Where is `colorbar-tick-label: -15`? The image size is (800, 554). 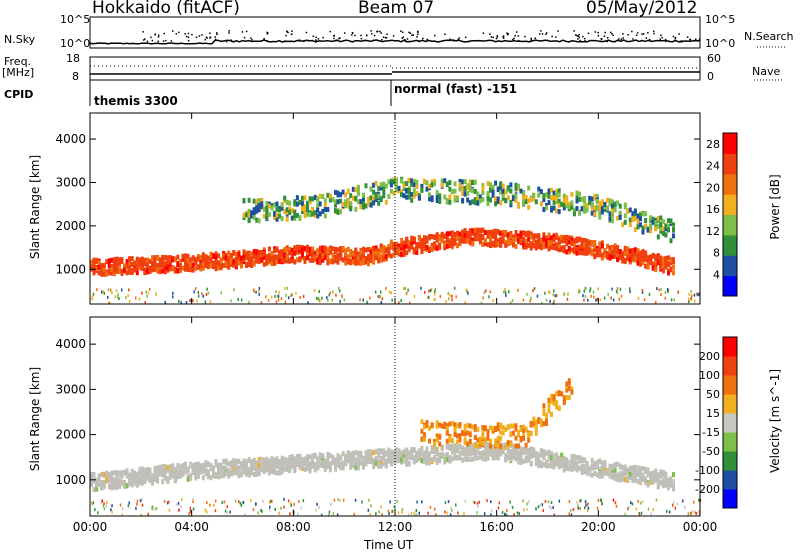 colorbar-tick-label: -15 is located at coordinates (711, 432).